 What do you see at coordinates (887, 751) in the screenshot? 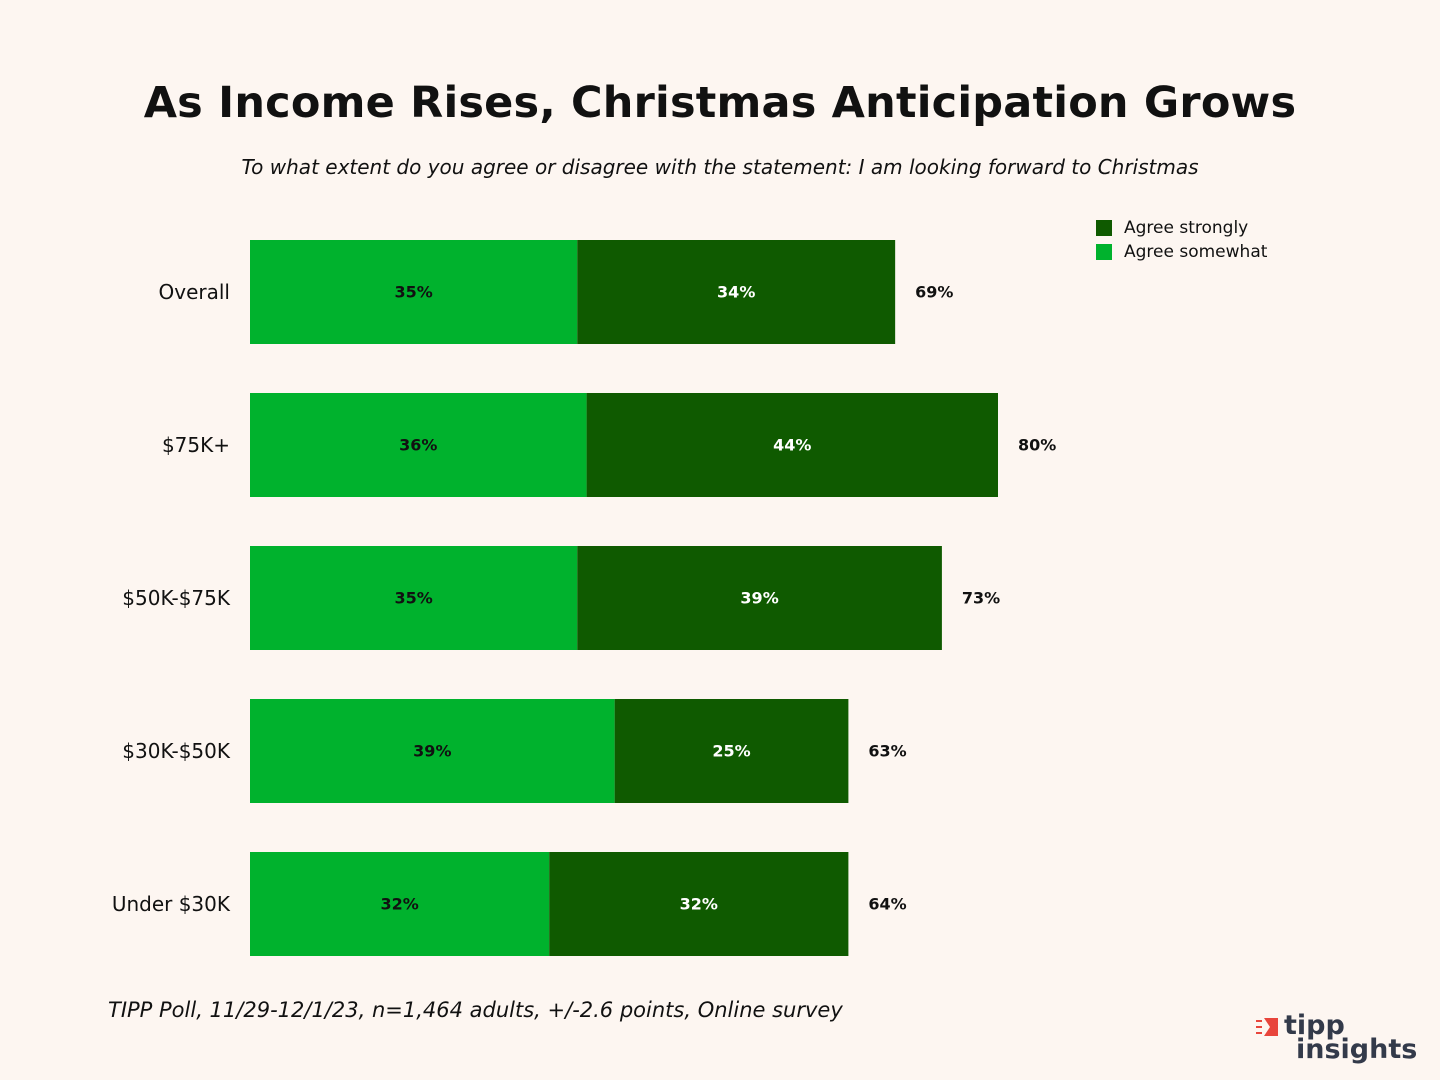
I see `total-label-30k-50k: 63%` at bounding box center [887, 751].